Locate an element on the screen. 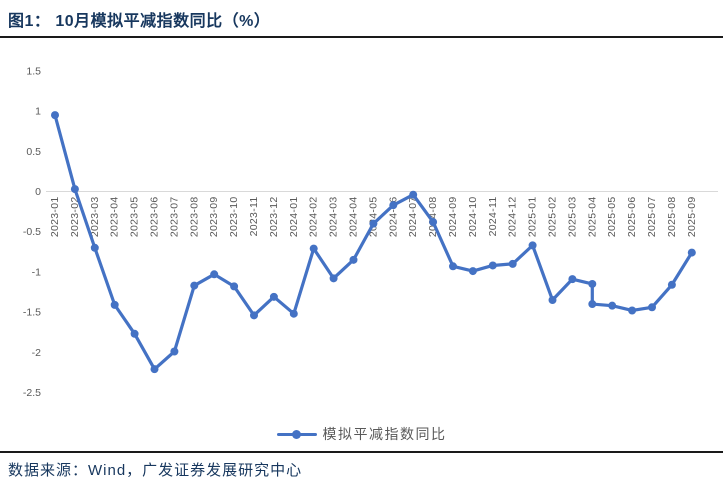  y-axis-tick-label: 1 is located at coordinates (38, 112).